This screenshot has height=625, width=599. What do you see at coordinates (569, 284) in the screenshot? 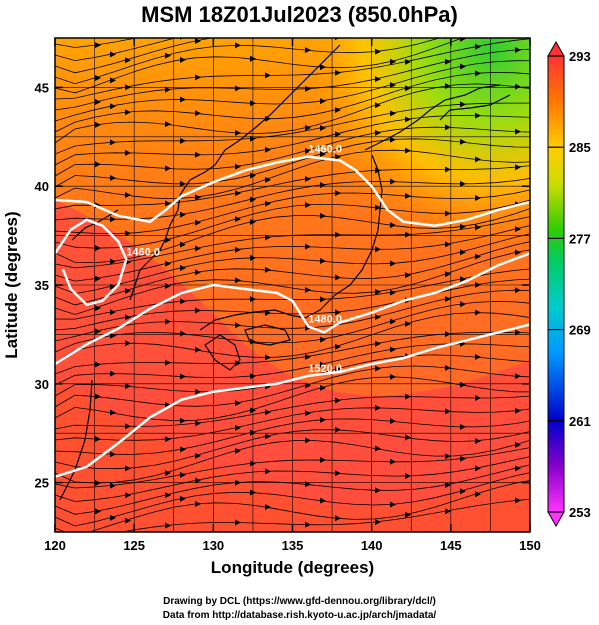
I see `colorbar: 253 261 269 277 285 293` at bounding box center [569, 284].